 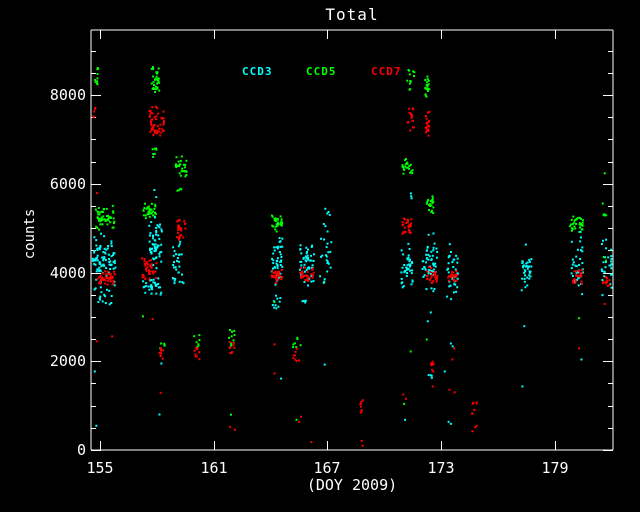 I want to click on x-tick-label: 167, so click(x=327, y=468).